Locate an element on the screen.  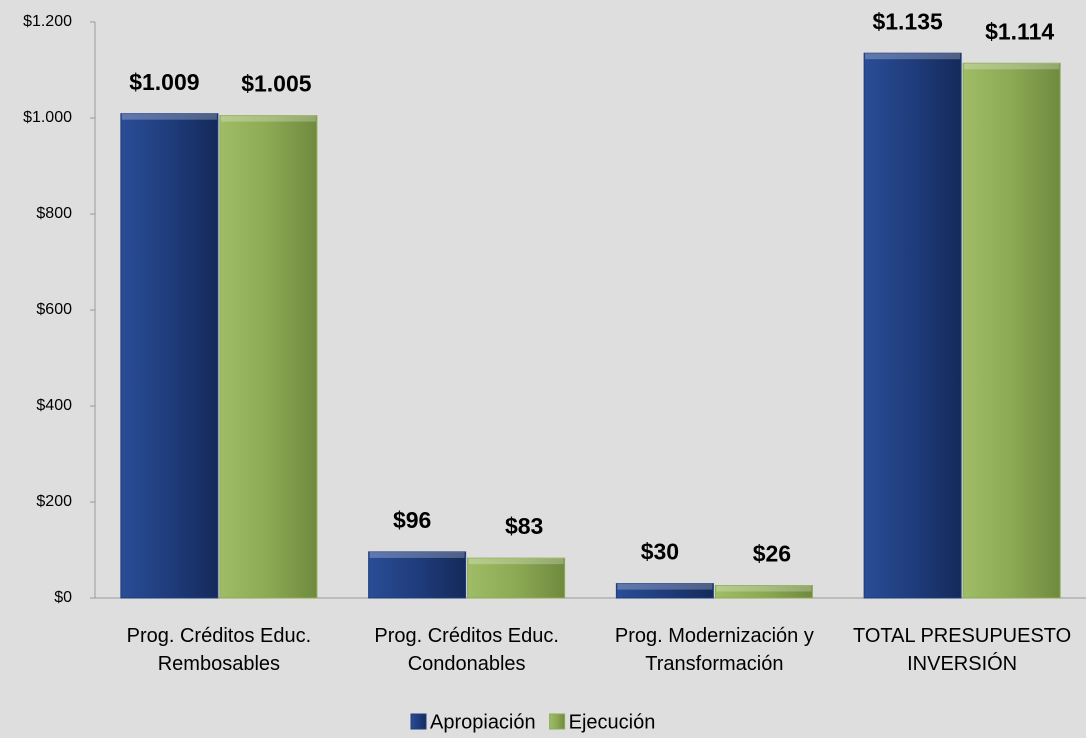
data-label: $1.009 is located at coordinates (164, 82).